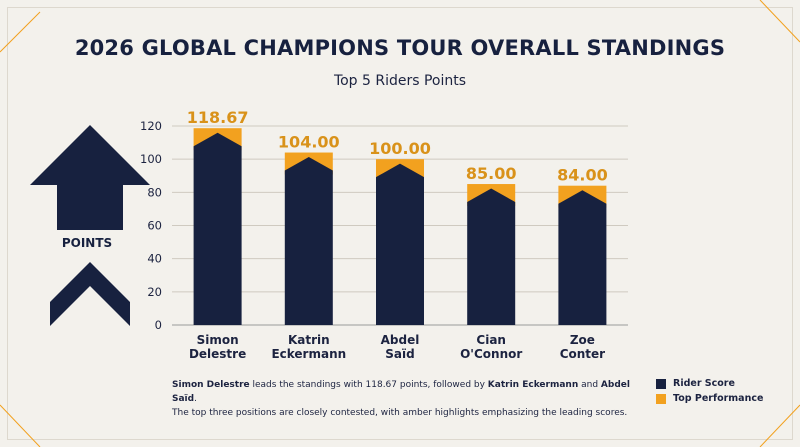 The image size is (800, 447). I want to click on caption-text-2: and, so click(589, 385).